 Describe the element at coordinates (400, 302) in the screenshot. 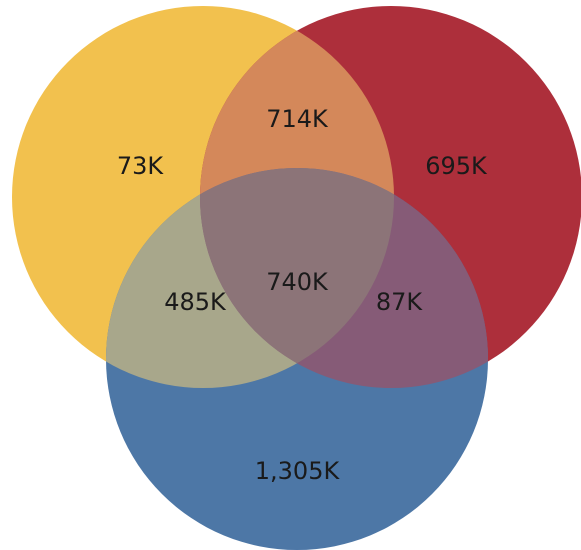

I see `label-bc: 87K` at that location.